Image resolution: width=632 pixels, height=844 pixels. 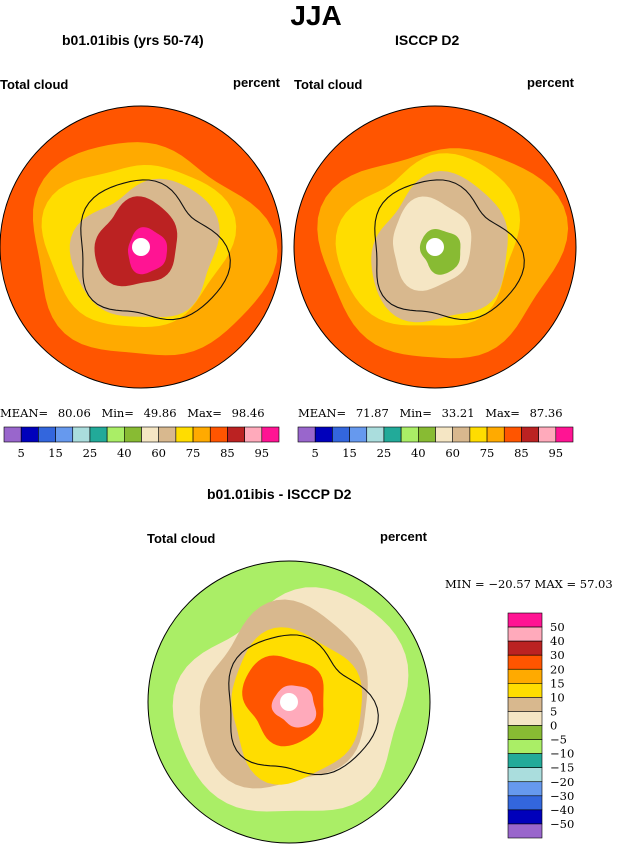 What do you see at coordinates (562, 824) in the screenshot?
I see `diff-colorbar-tick-label: −50` at bounding box center [562, 824].